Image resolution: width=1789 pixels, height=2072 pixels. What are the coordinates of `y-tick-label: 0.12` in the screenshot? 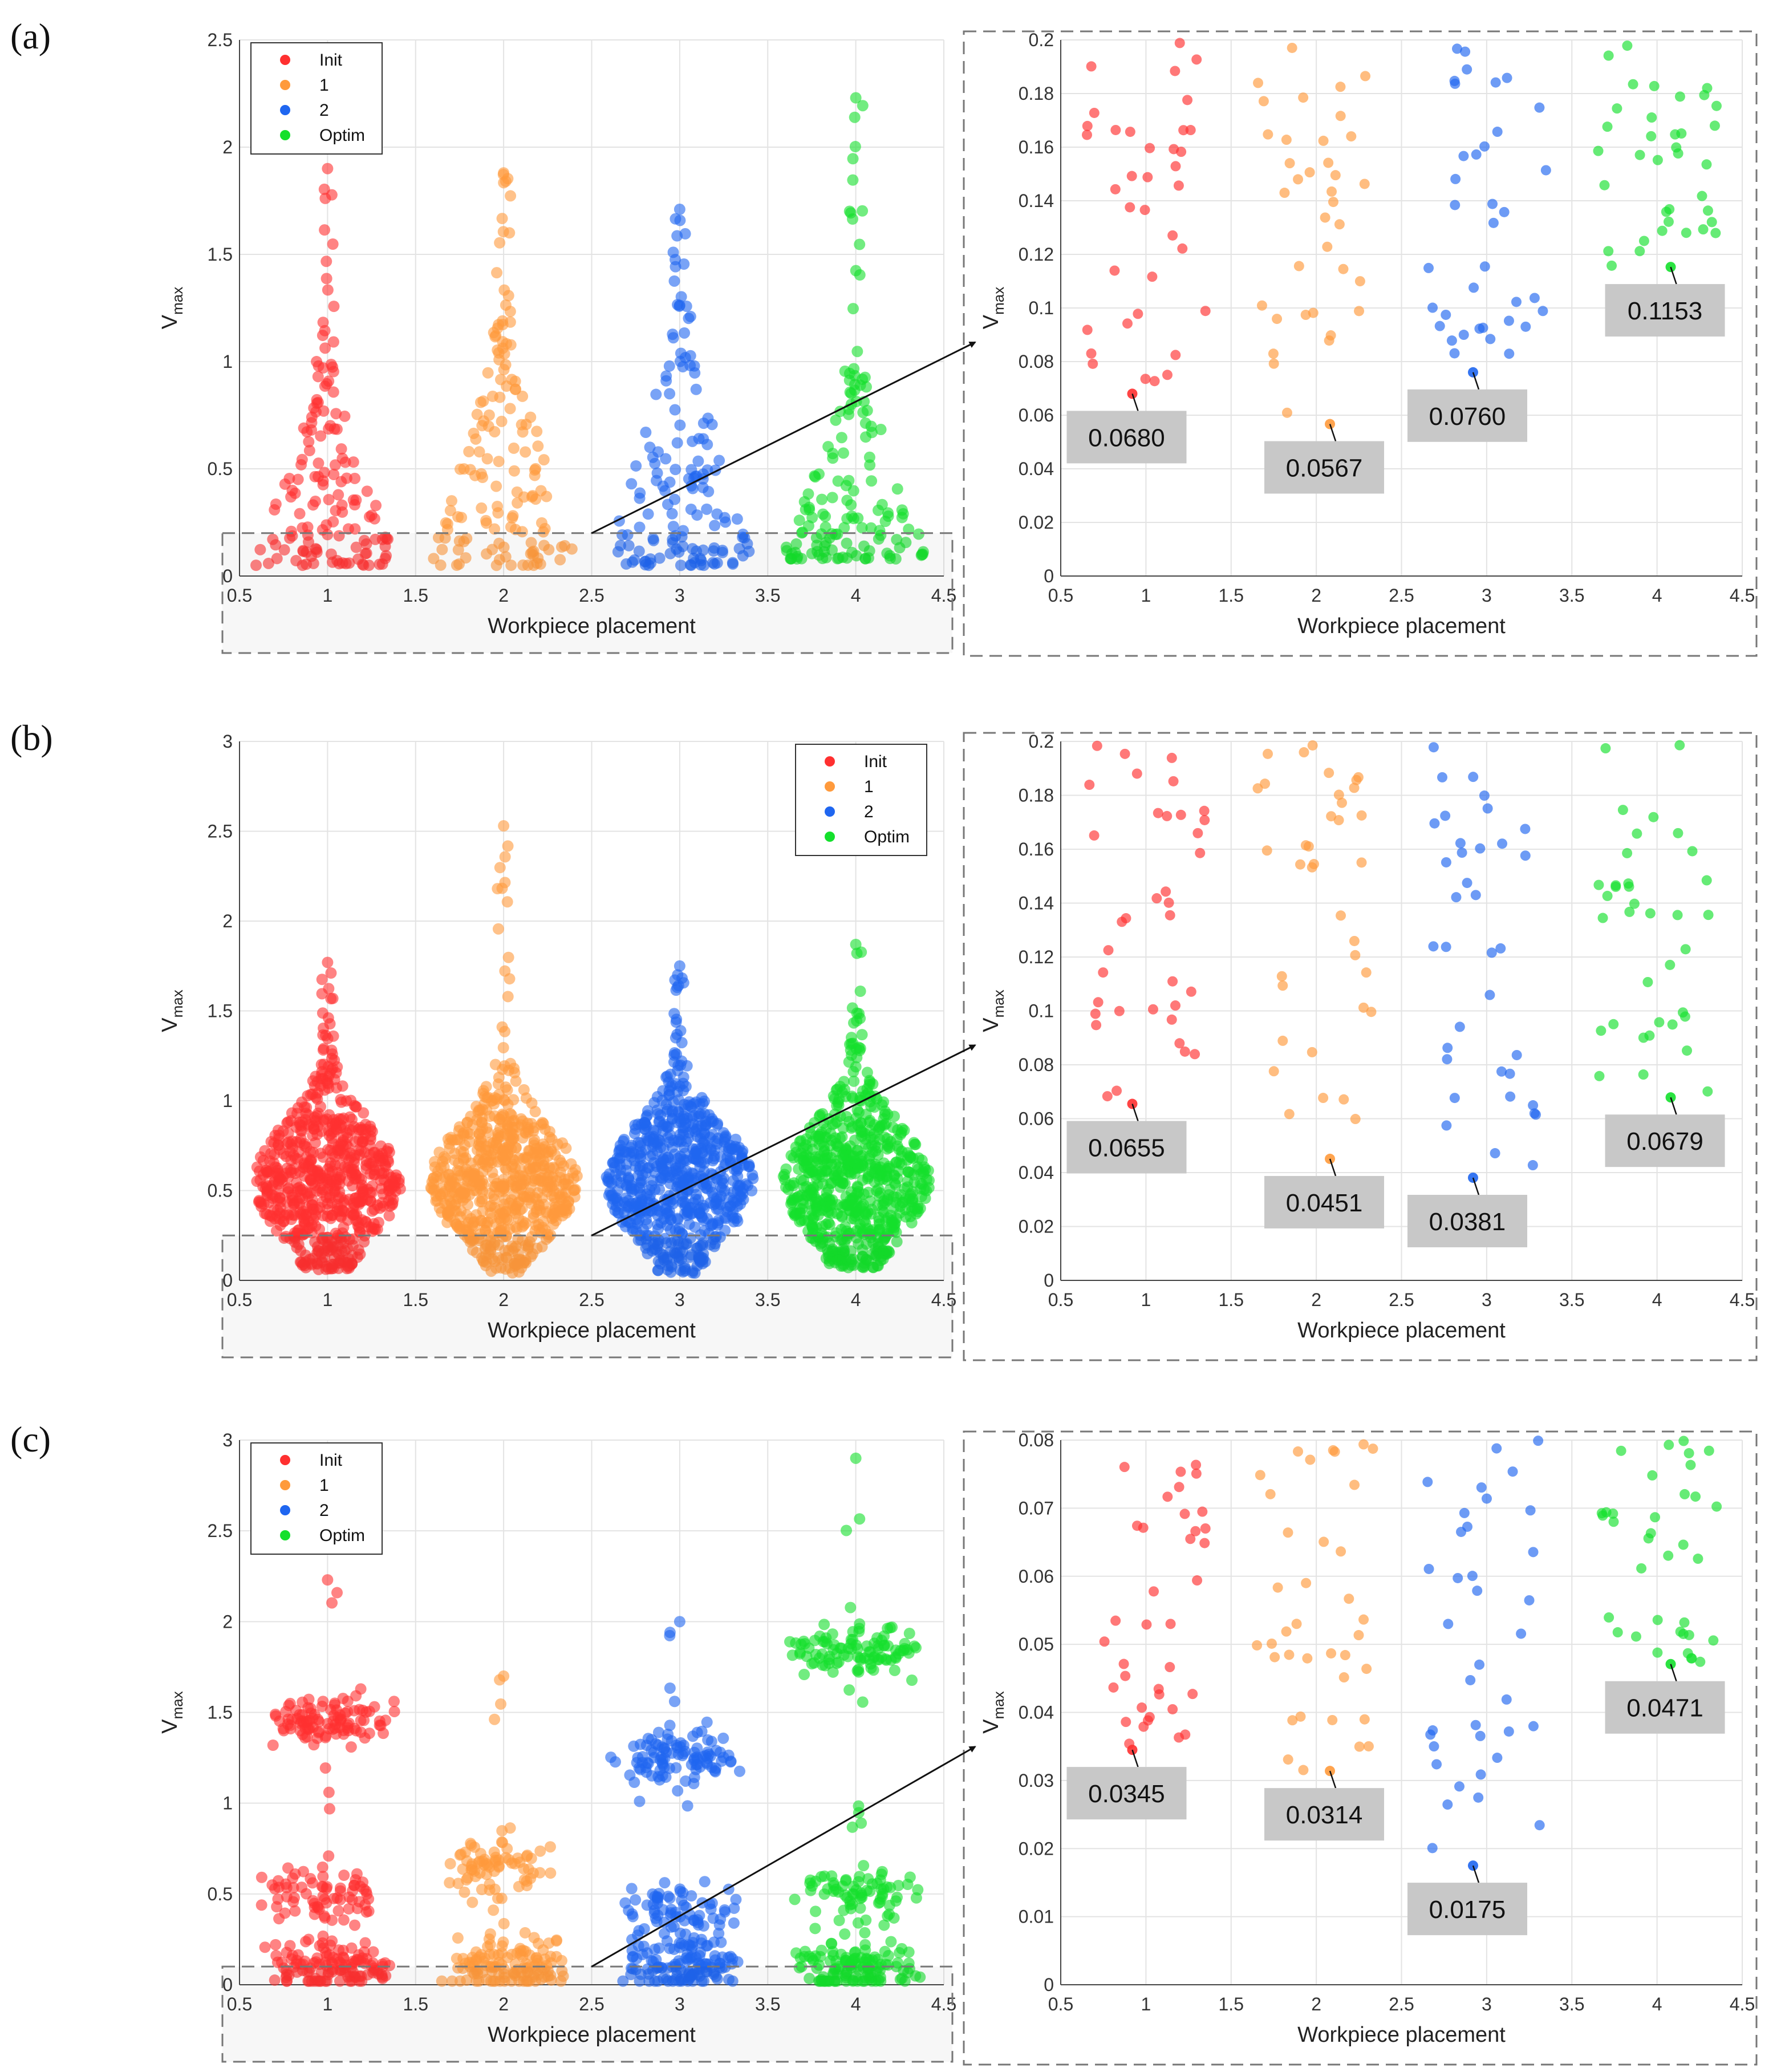 It's located at (1036, 254).